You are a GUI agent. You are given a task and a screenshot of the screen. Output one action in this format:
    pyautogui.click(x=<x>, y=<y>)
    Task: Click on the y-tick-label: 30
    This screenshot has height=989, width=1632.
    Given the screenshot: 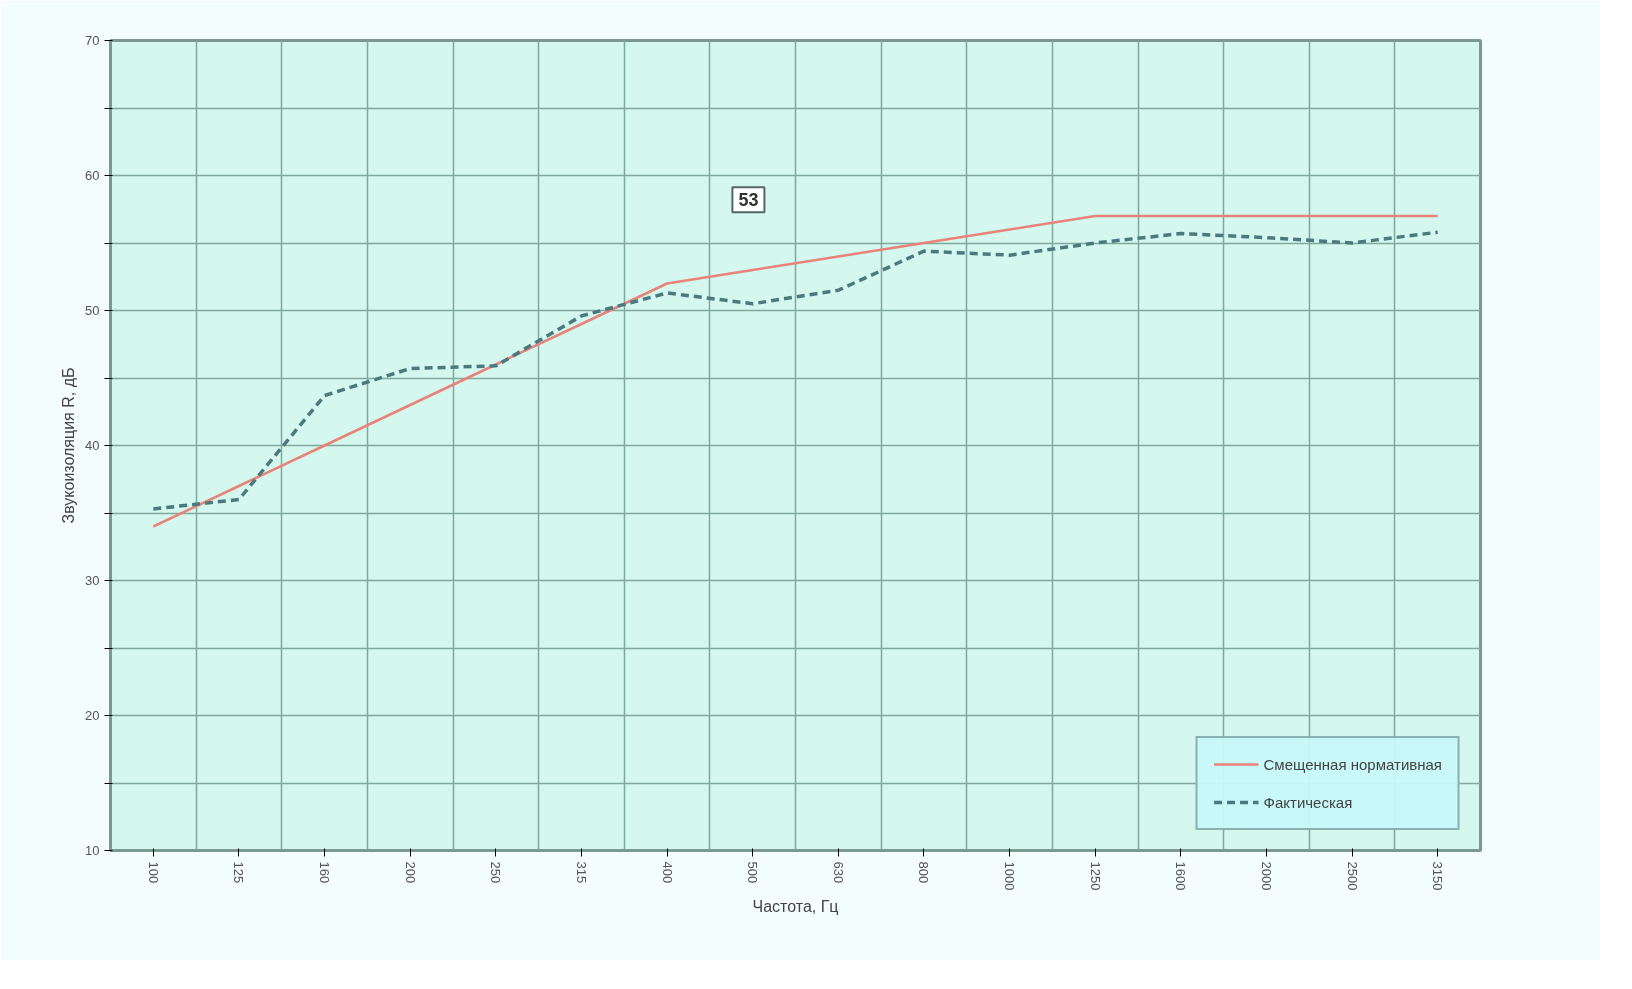 What is the action you would take?
    pyautogui.click(x=92, y=580)
    